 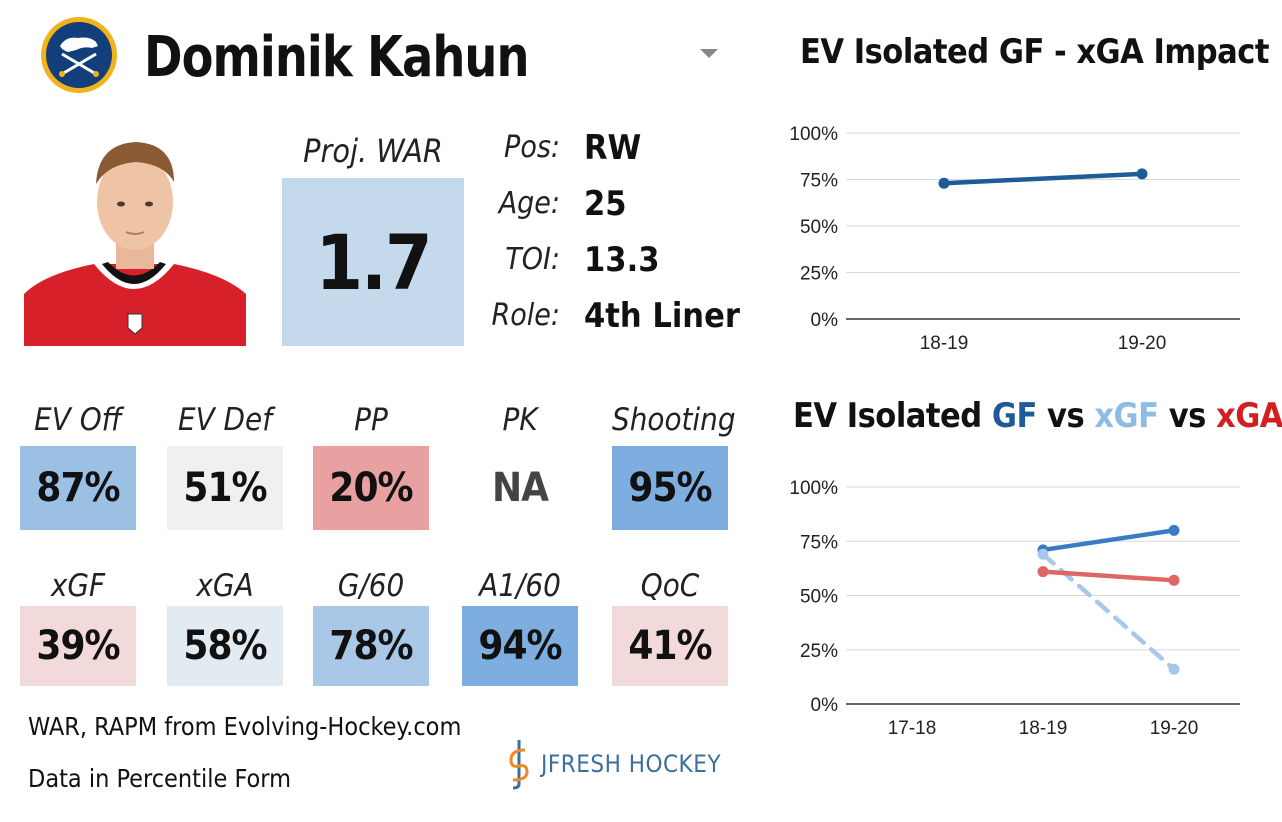 I want to click on proj-war-value: 1.7, so click(x=373, y=262).